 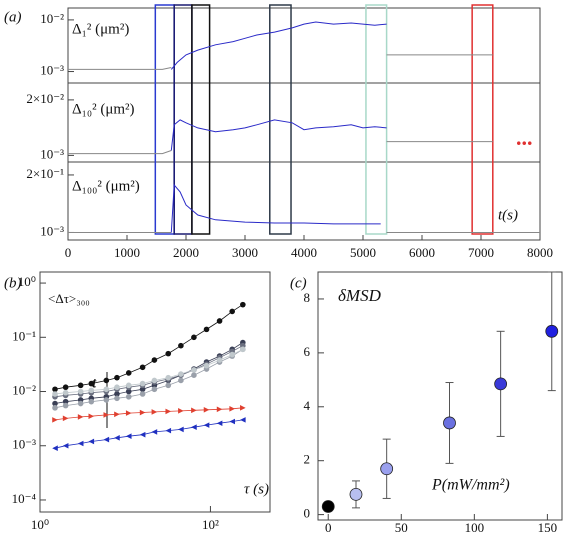 What do you see at coordinates (422, 252) in the screenshot?
I see `x-tick-label: 6000` at bounding box center [422, 252].